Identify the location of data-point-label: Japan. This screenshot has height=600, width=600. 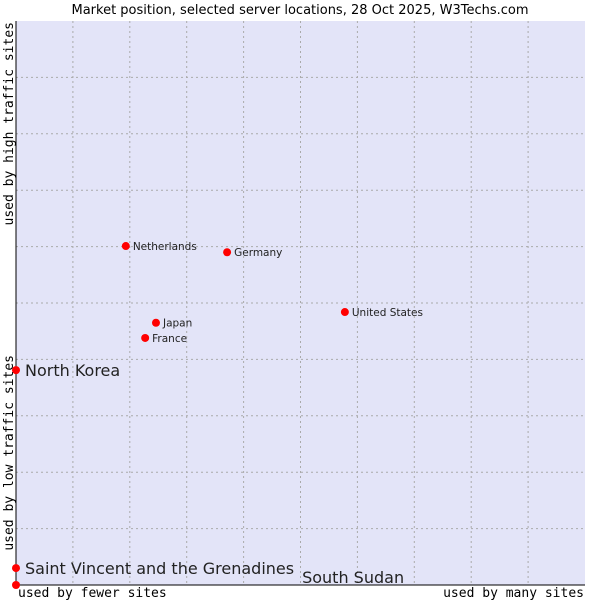
(177, 324).